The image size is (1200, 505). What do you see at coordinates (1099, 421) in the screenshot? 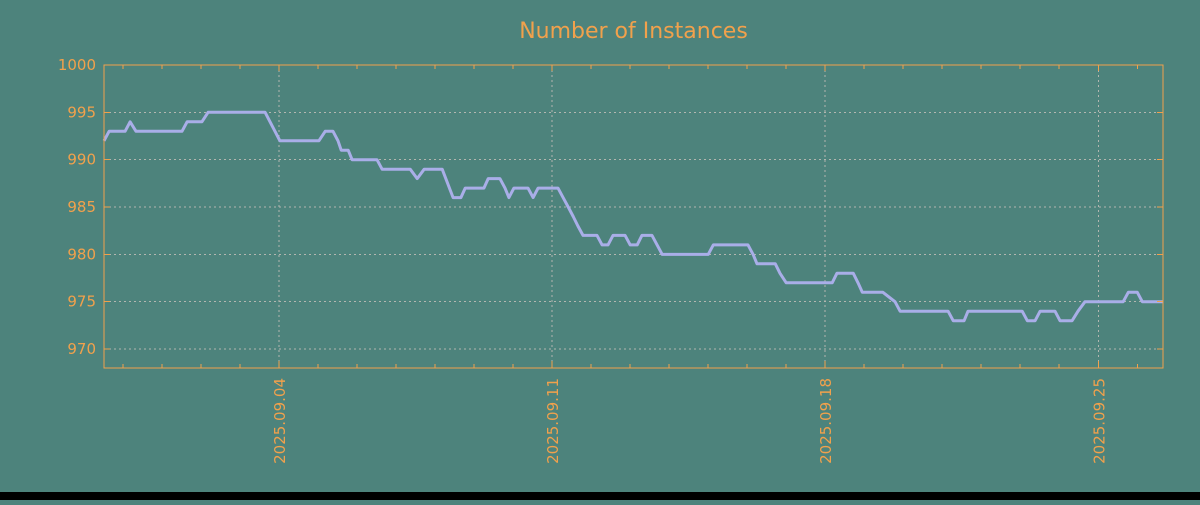
I see `x-tick-label: 2025.09.25` at bounding box center [1099, 421].